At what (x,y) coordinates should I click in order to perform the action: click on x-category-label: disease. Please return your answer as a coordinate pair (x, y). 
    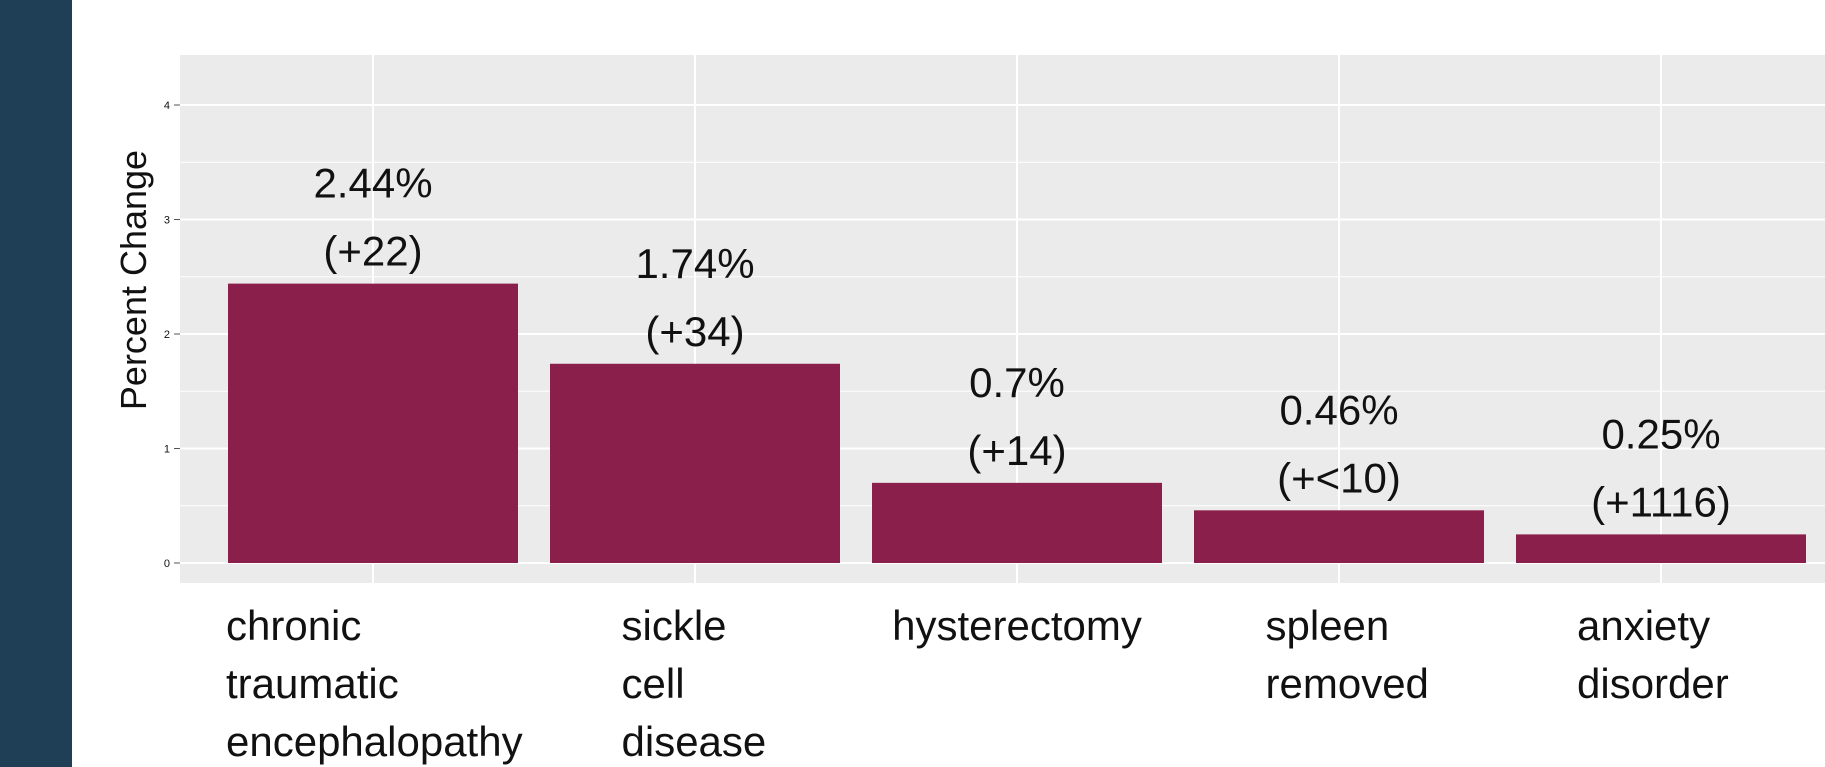
    Looking at the image, I should click on (694, 741).